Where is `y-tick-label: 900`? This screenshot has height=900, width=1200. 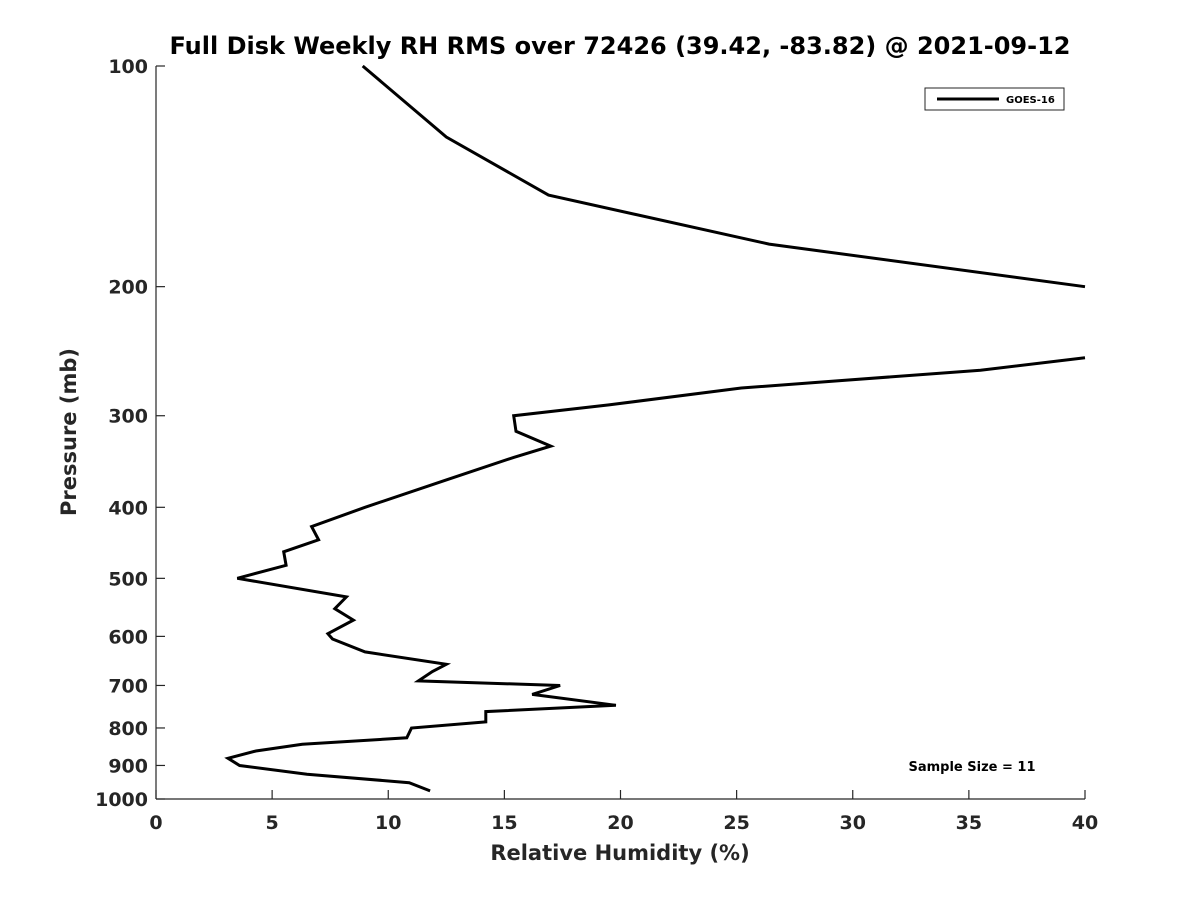
y-tick-label: 900 is located at coordinates (128, 766).